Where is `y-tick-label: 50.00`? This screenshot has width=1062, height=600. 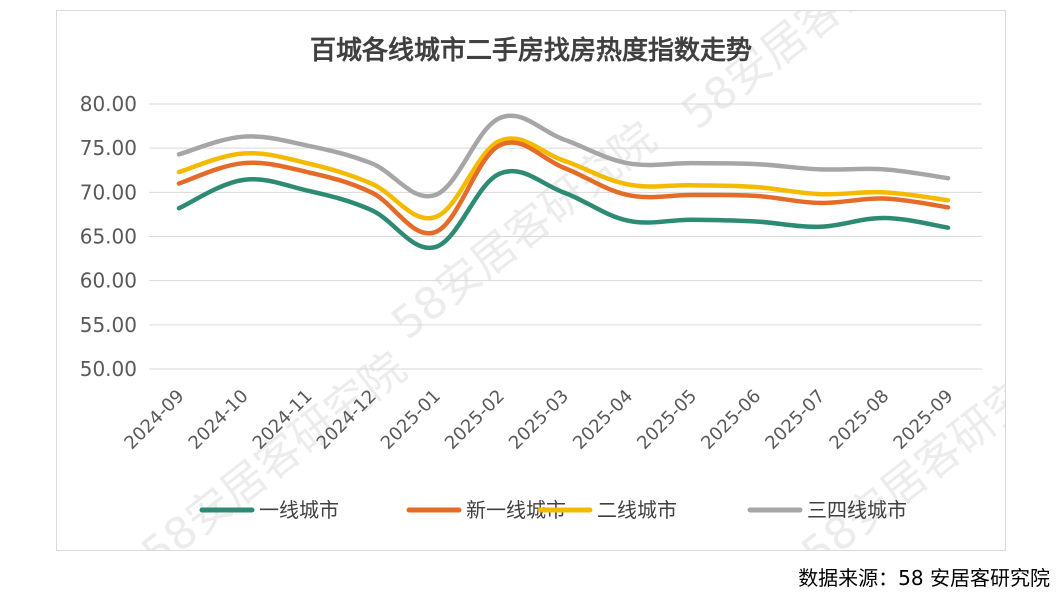
y-tick-label: 50.00 is located at coordinates (108, 369).